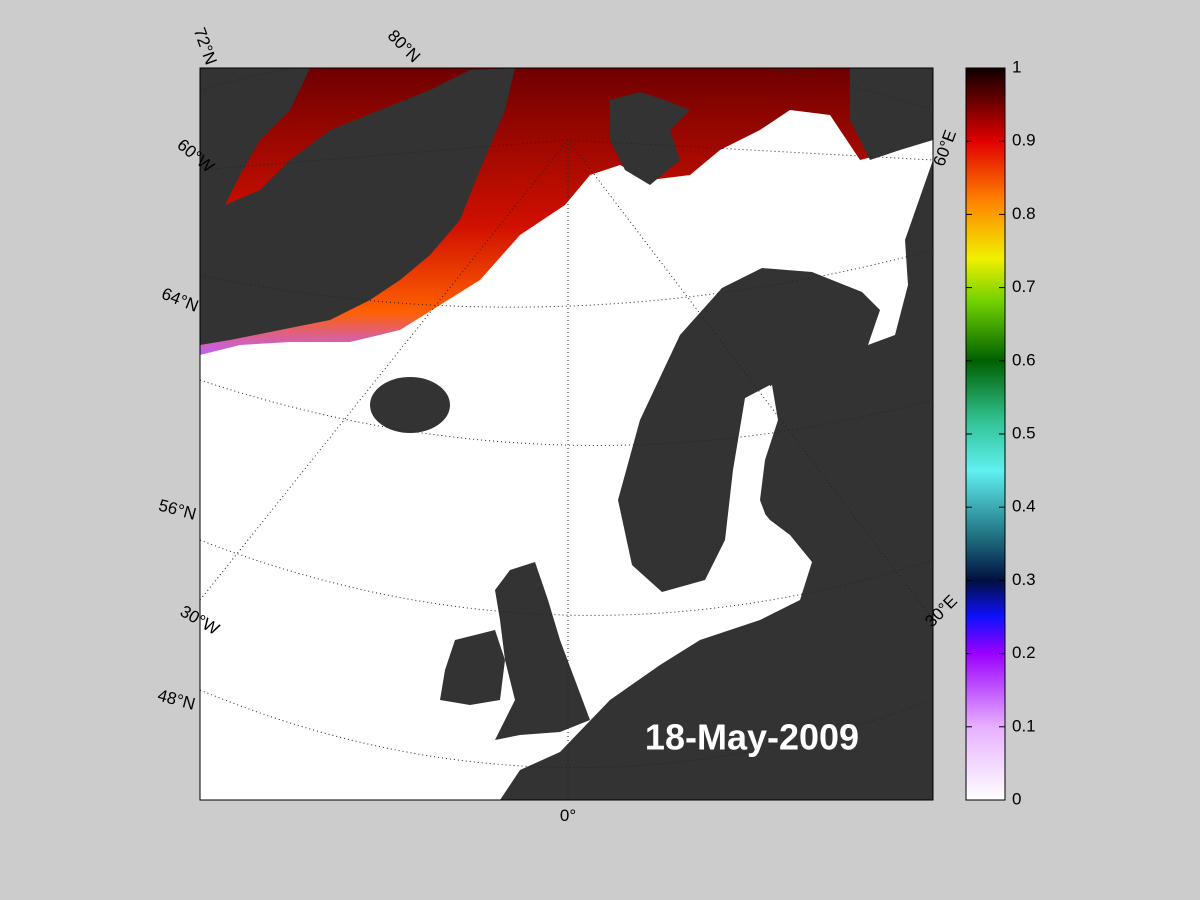 This screenshot has height=900, width=1200. What do you see at coordinates (1024, 213) in the screenshot?
I see `colorbar-tick-label: 0.8` at bounding box center [1024, 213].